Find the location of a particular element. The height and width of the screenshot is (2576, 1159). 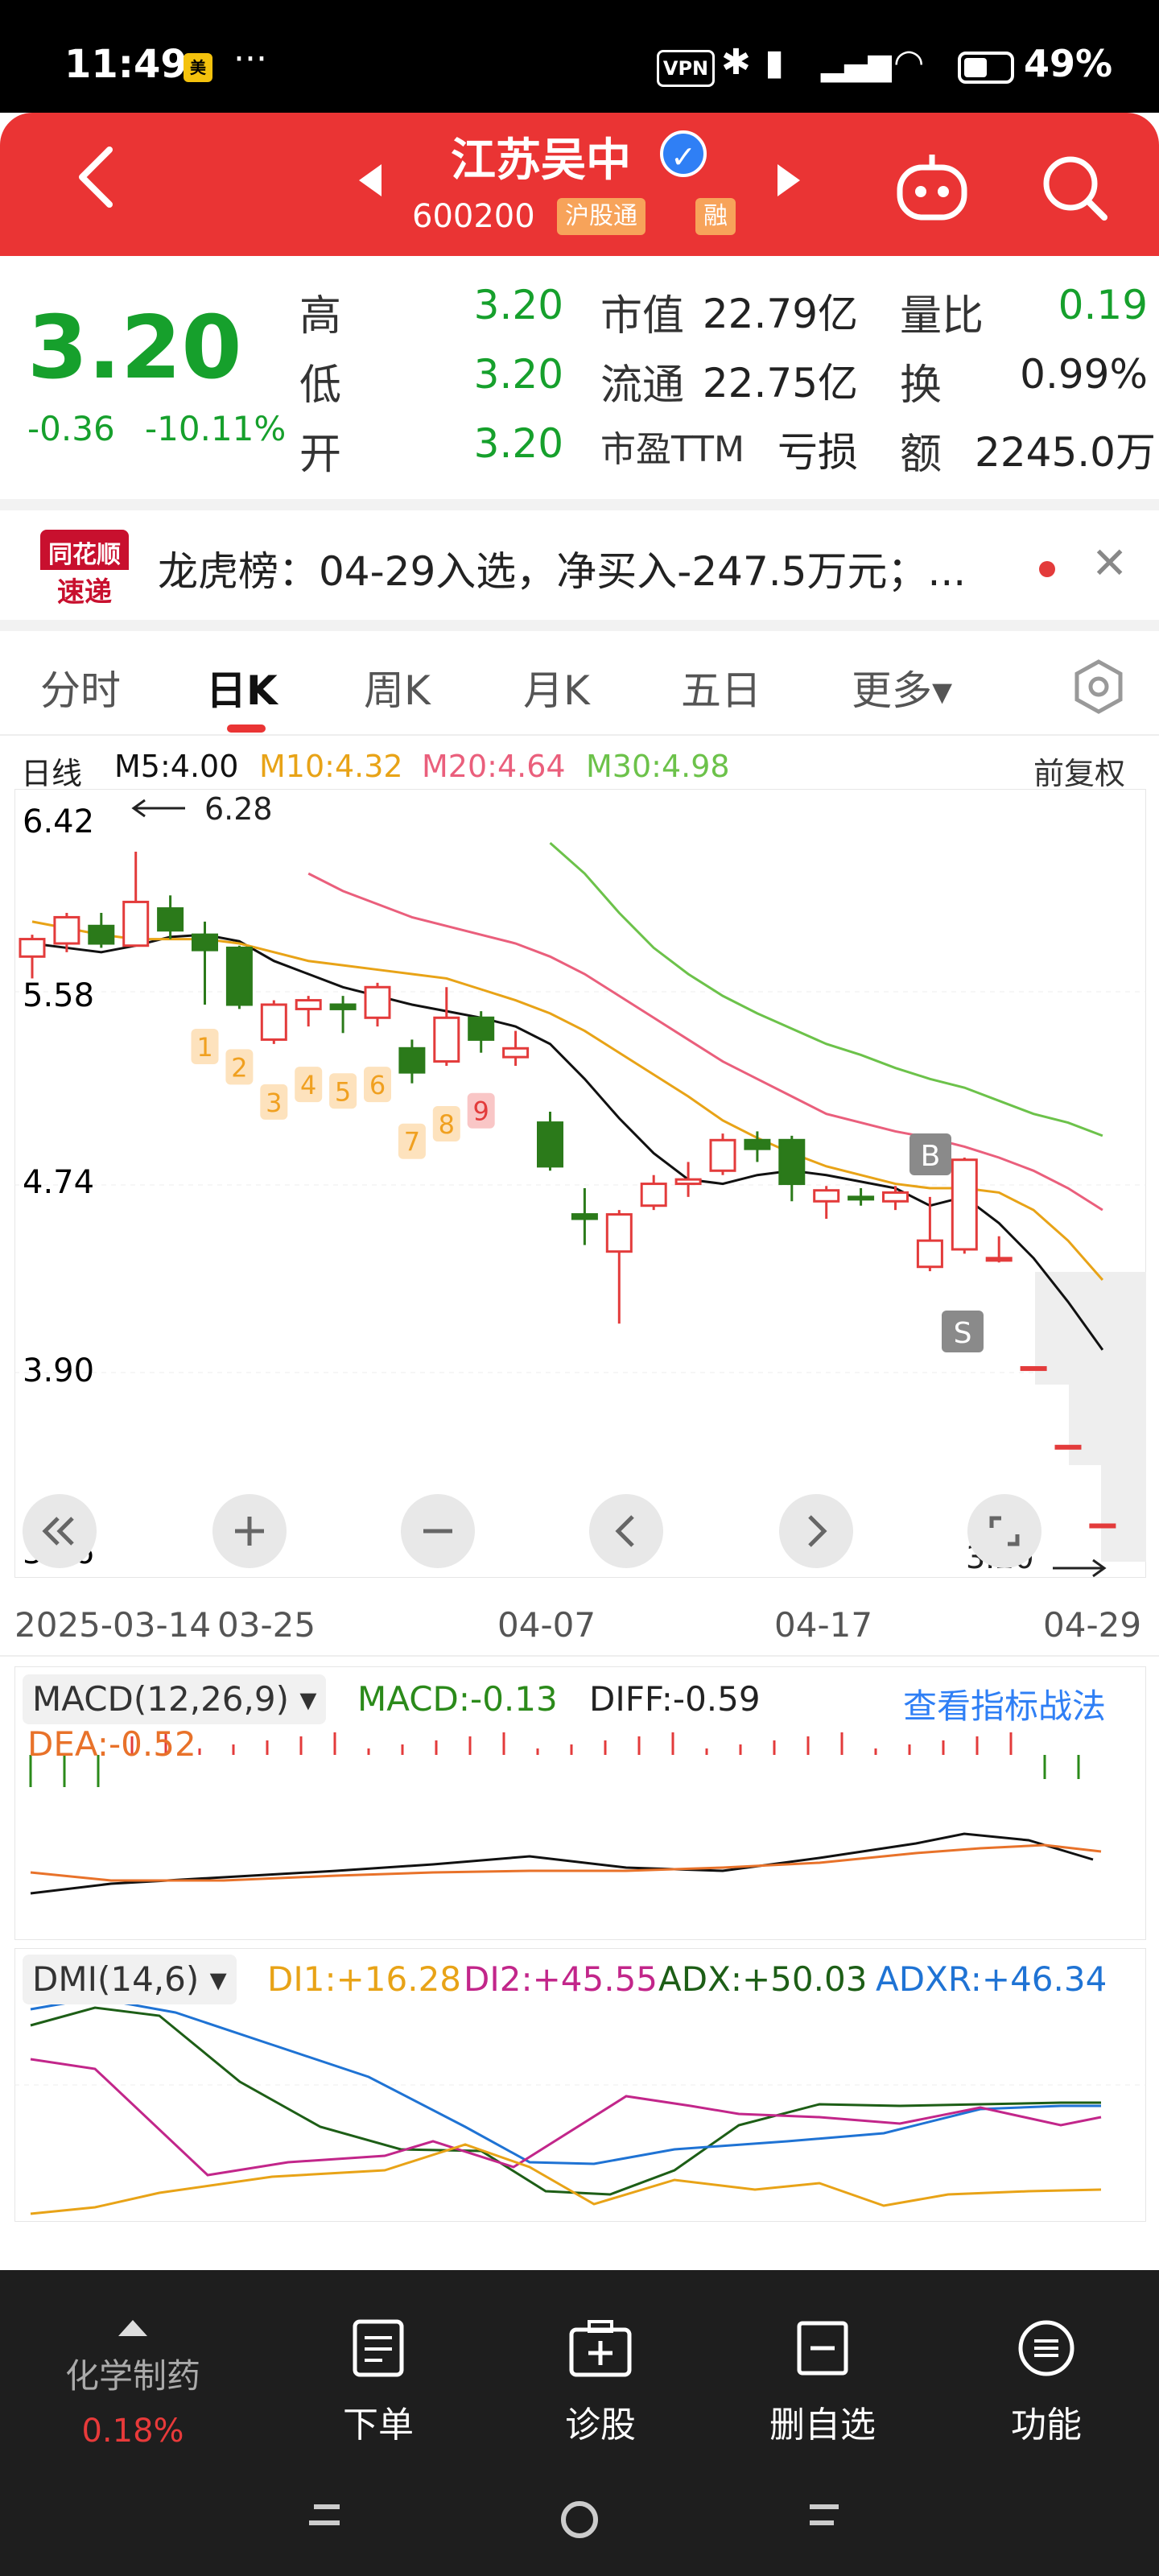

y-tick-label: 6.42 is located at coordinates (58, 821).